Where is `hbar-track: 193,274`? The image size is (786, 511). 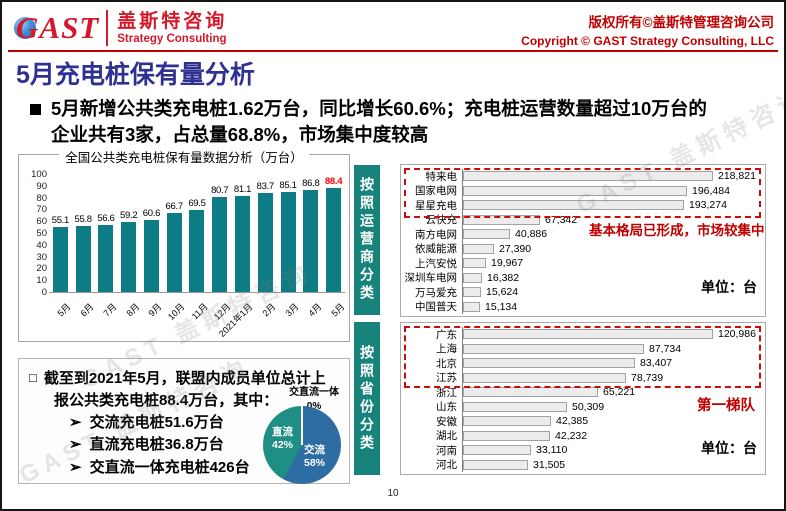 hbar-track: 193,274 is located at coordinates (613, 205).